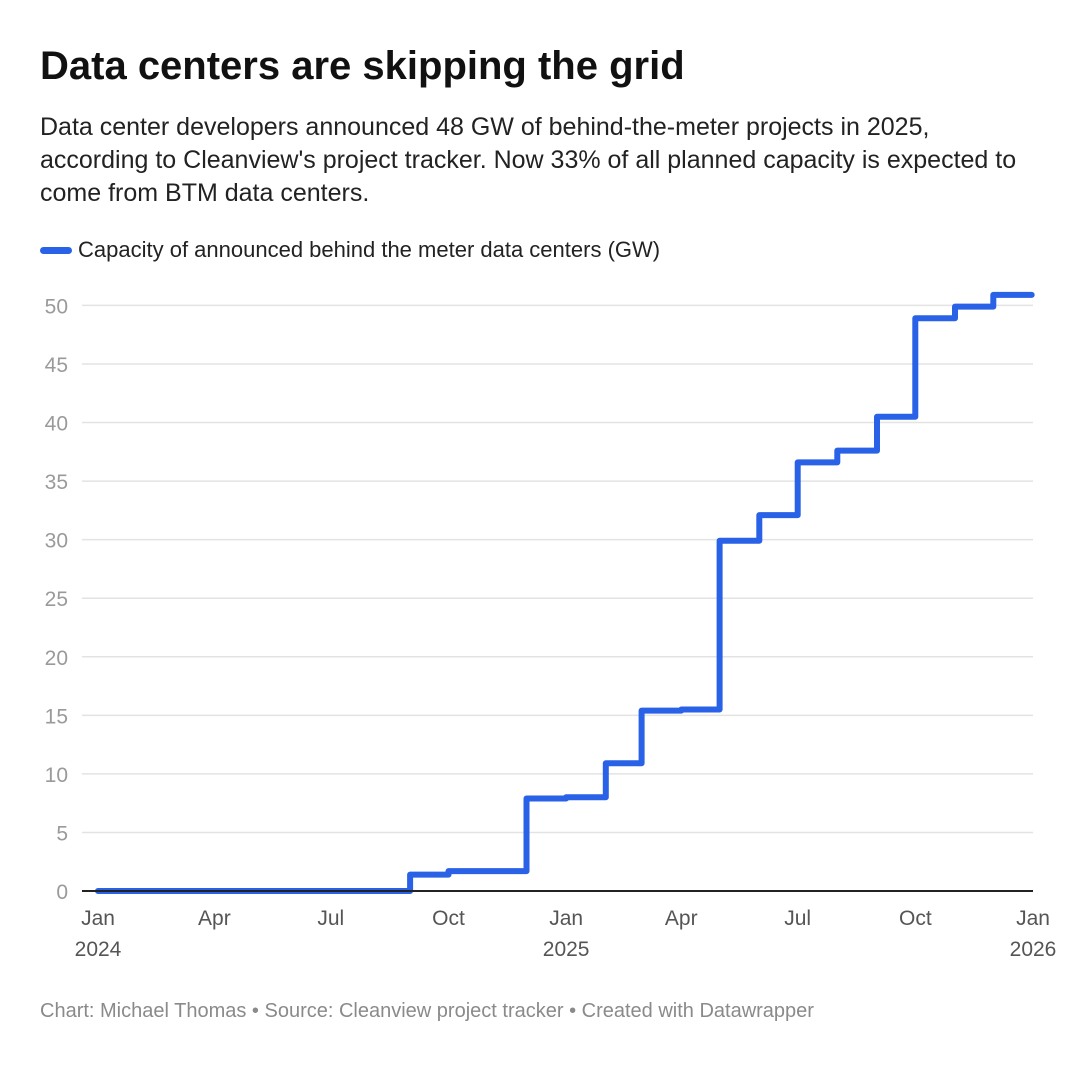 This screenshot has width=1080, height=1068. What do you see at coordinates (448, 918) in the screenshot?
I see `x-tick-label-3: Oct` at bounding box center [448, 918].